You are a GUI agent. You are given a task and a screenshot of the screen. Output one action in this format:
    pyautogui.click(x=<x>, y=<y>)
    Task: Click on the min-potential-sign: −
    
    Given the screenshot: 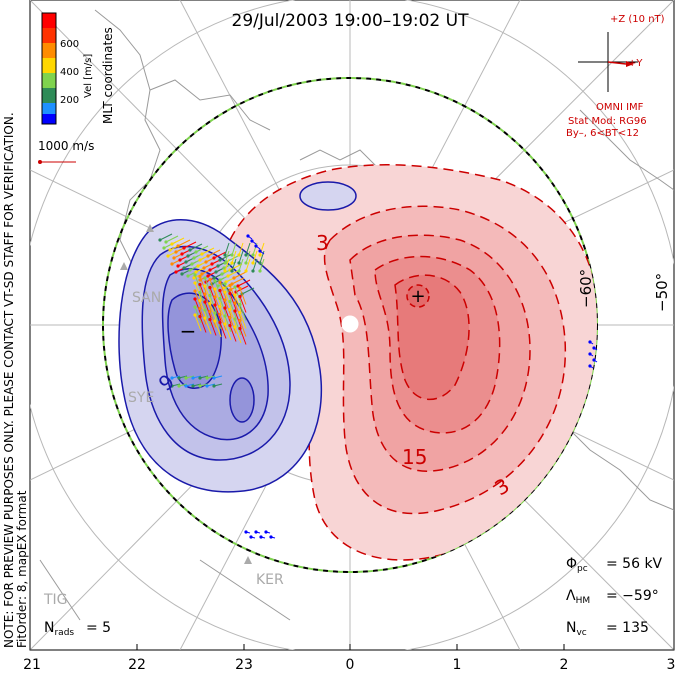 What is the action you would take?
    pyautogui.click(x=188, y=331)
    